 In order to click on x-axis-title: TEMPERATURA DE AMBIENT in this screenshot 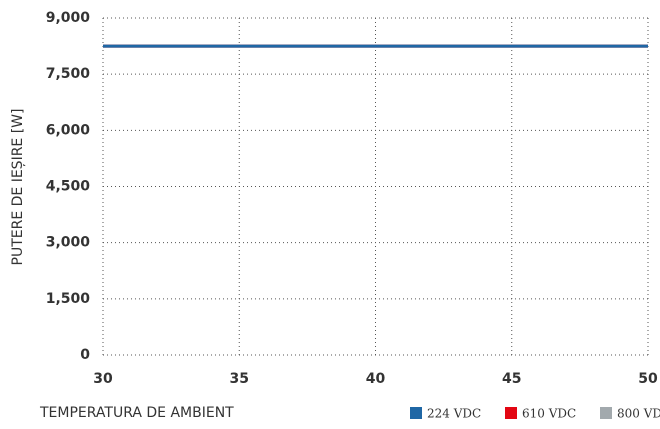, I will do `click(136, 413)`.